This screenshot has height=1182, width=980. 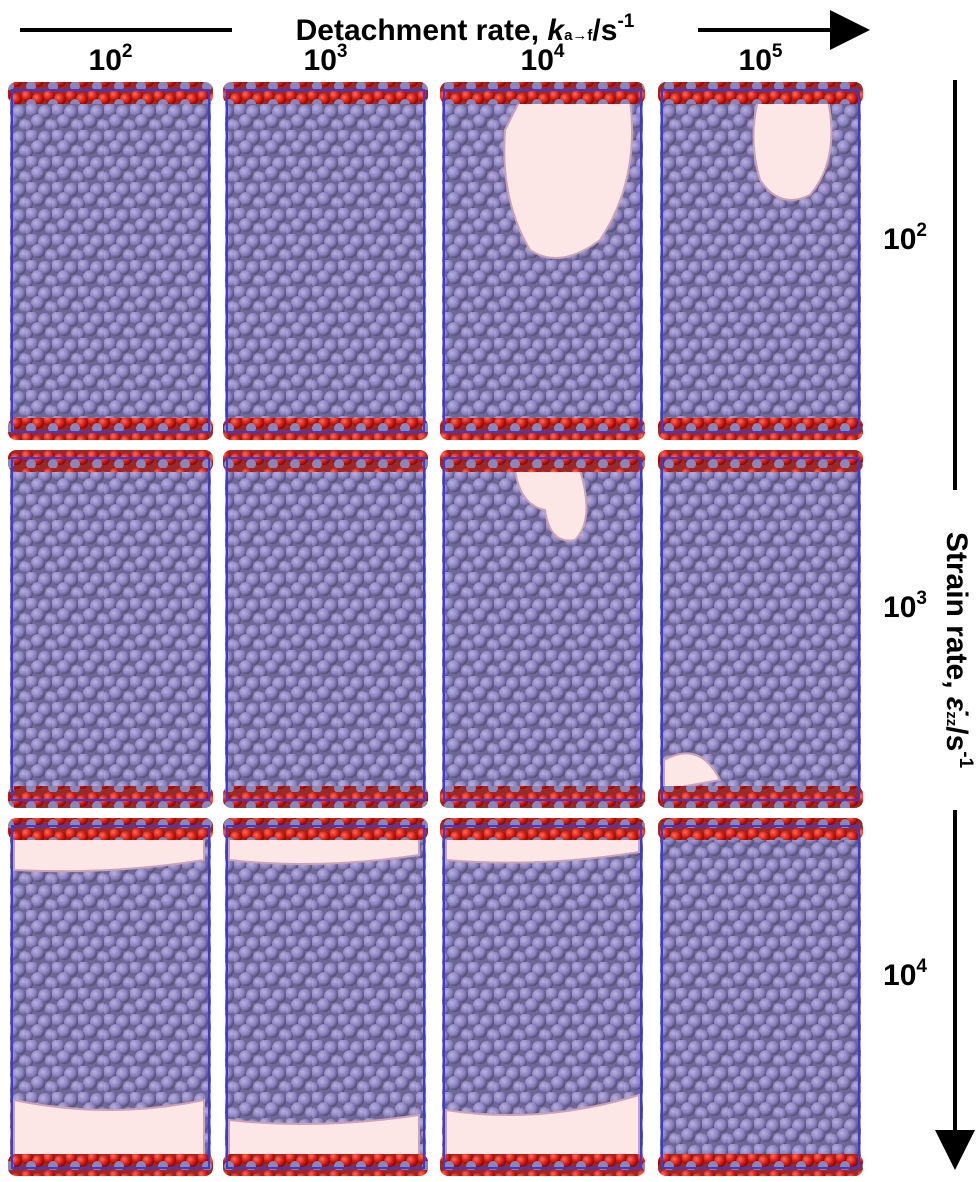 I want to click on title-backdrop, so click(x=465, y=30).